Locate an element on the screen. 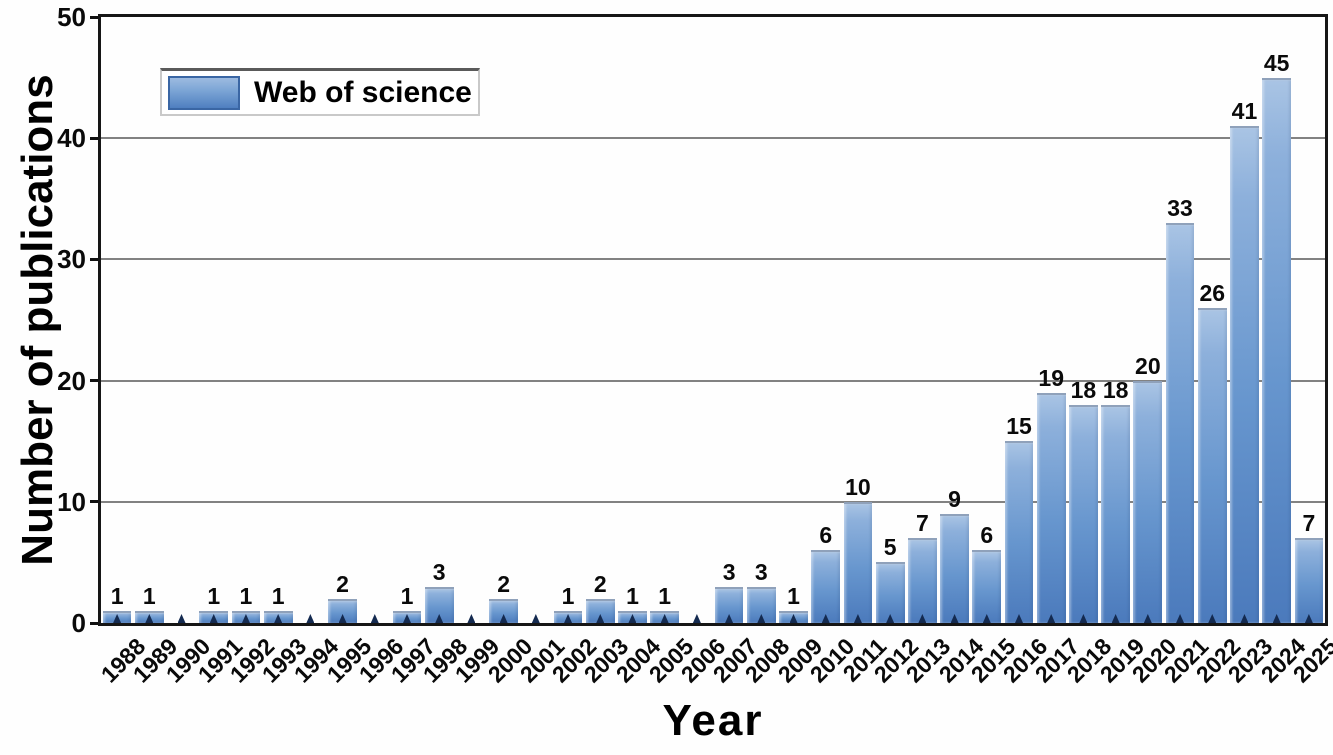 This screenshot has height=755, width=1333. x-tick-1998 is located at coordinates (439, 618).